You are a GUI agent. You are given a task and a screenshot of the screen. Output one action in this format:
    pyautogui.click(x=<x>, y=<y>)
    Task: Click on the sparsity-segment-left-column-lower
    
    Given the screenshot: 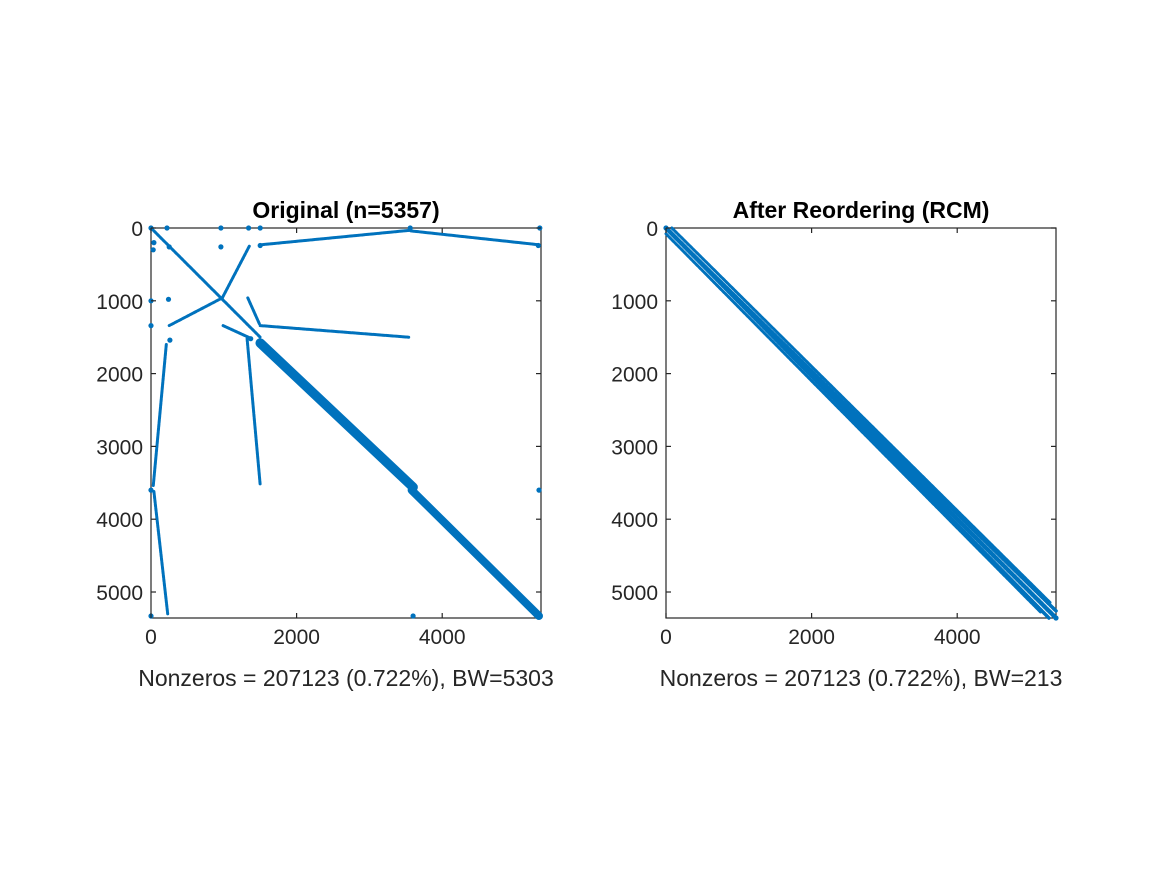 What is the action you would take?
    pyautogui.click(x=161, y=553)
    